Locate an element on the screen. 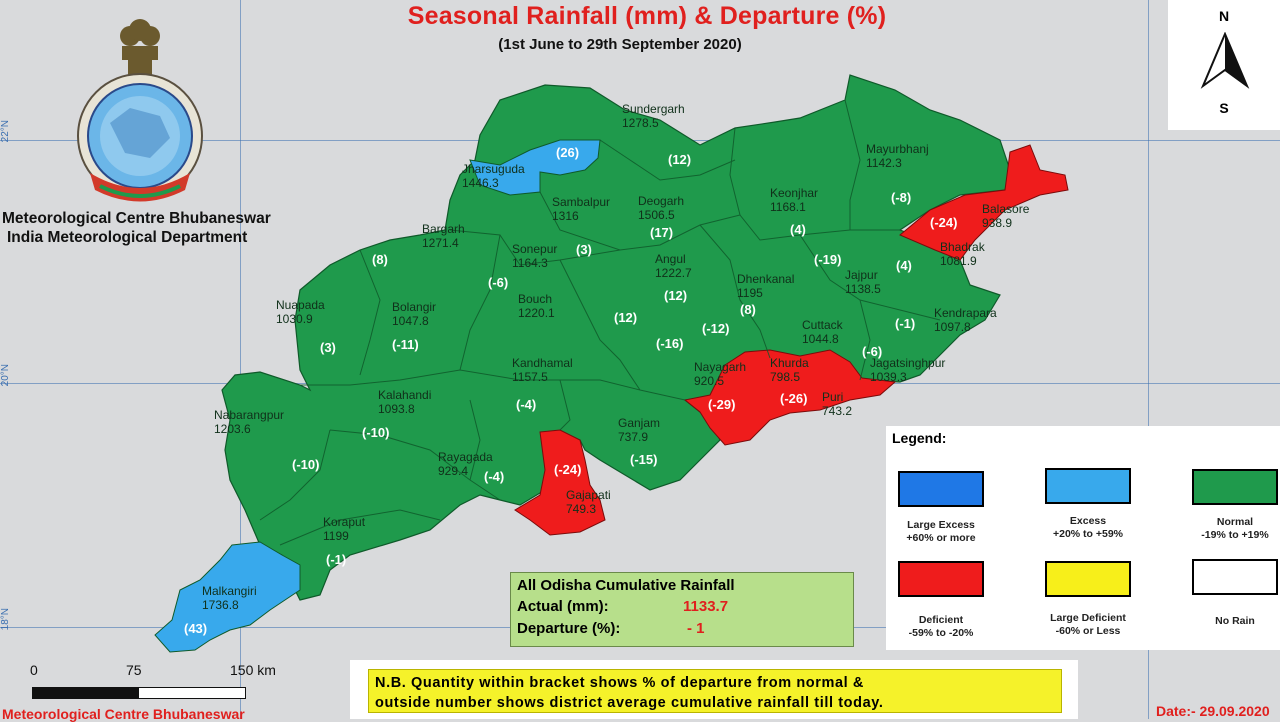 The image size is (1280, 722). legend-swatch-normal is located at coordinates (1235, 487).